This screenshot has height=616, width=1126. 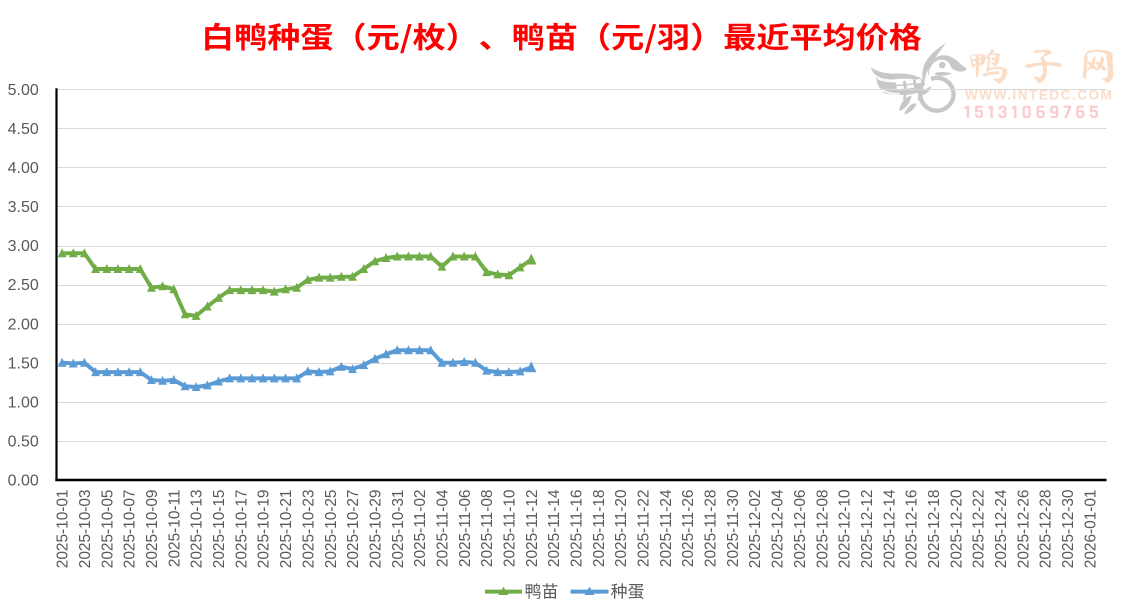 I want to click on svg-text: 2026-01-01, so click(x=1090, y=529).